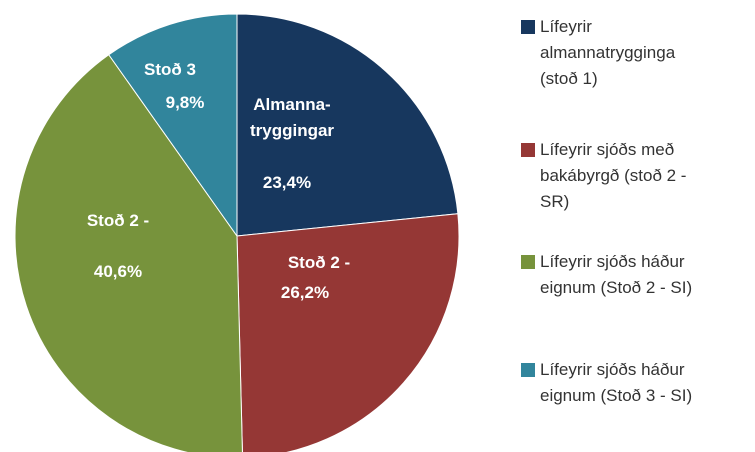  Describe the element at coordinates (118, 271) in the screenshot. I see `value-label: 40,6%` at that location.